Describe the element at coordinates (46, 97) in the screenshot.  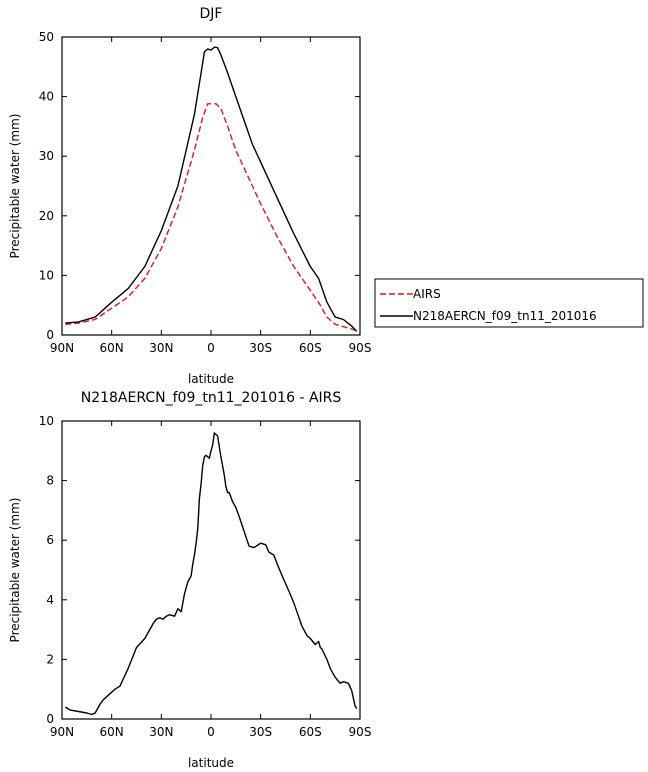
I see `y-tick-label: 40` at that location.